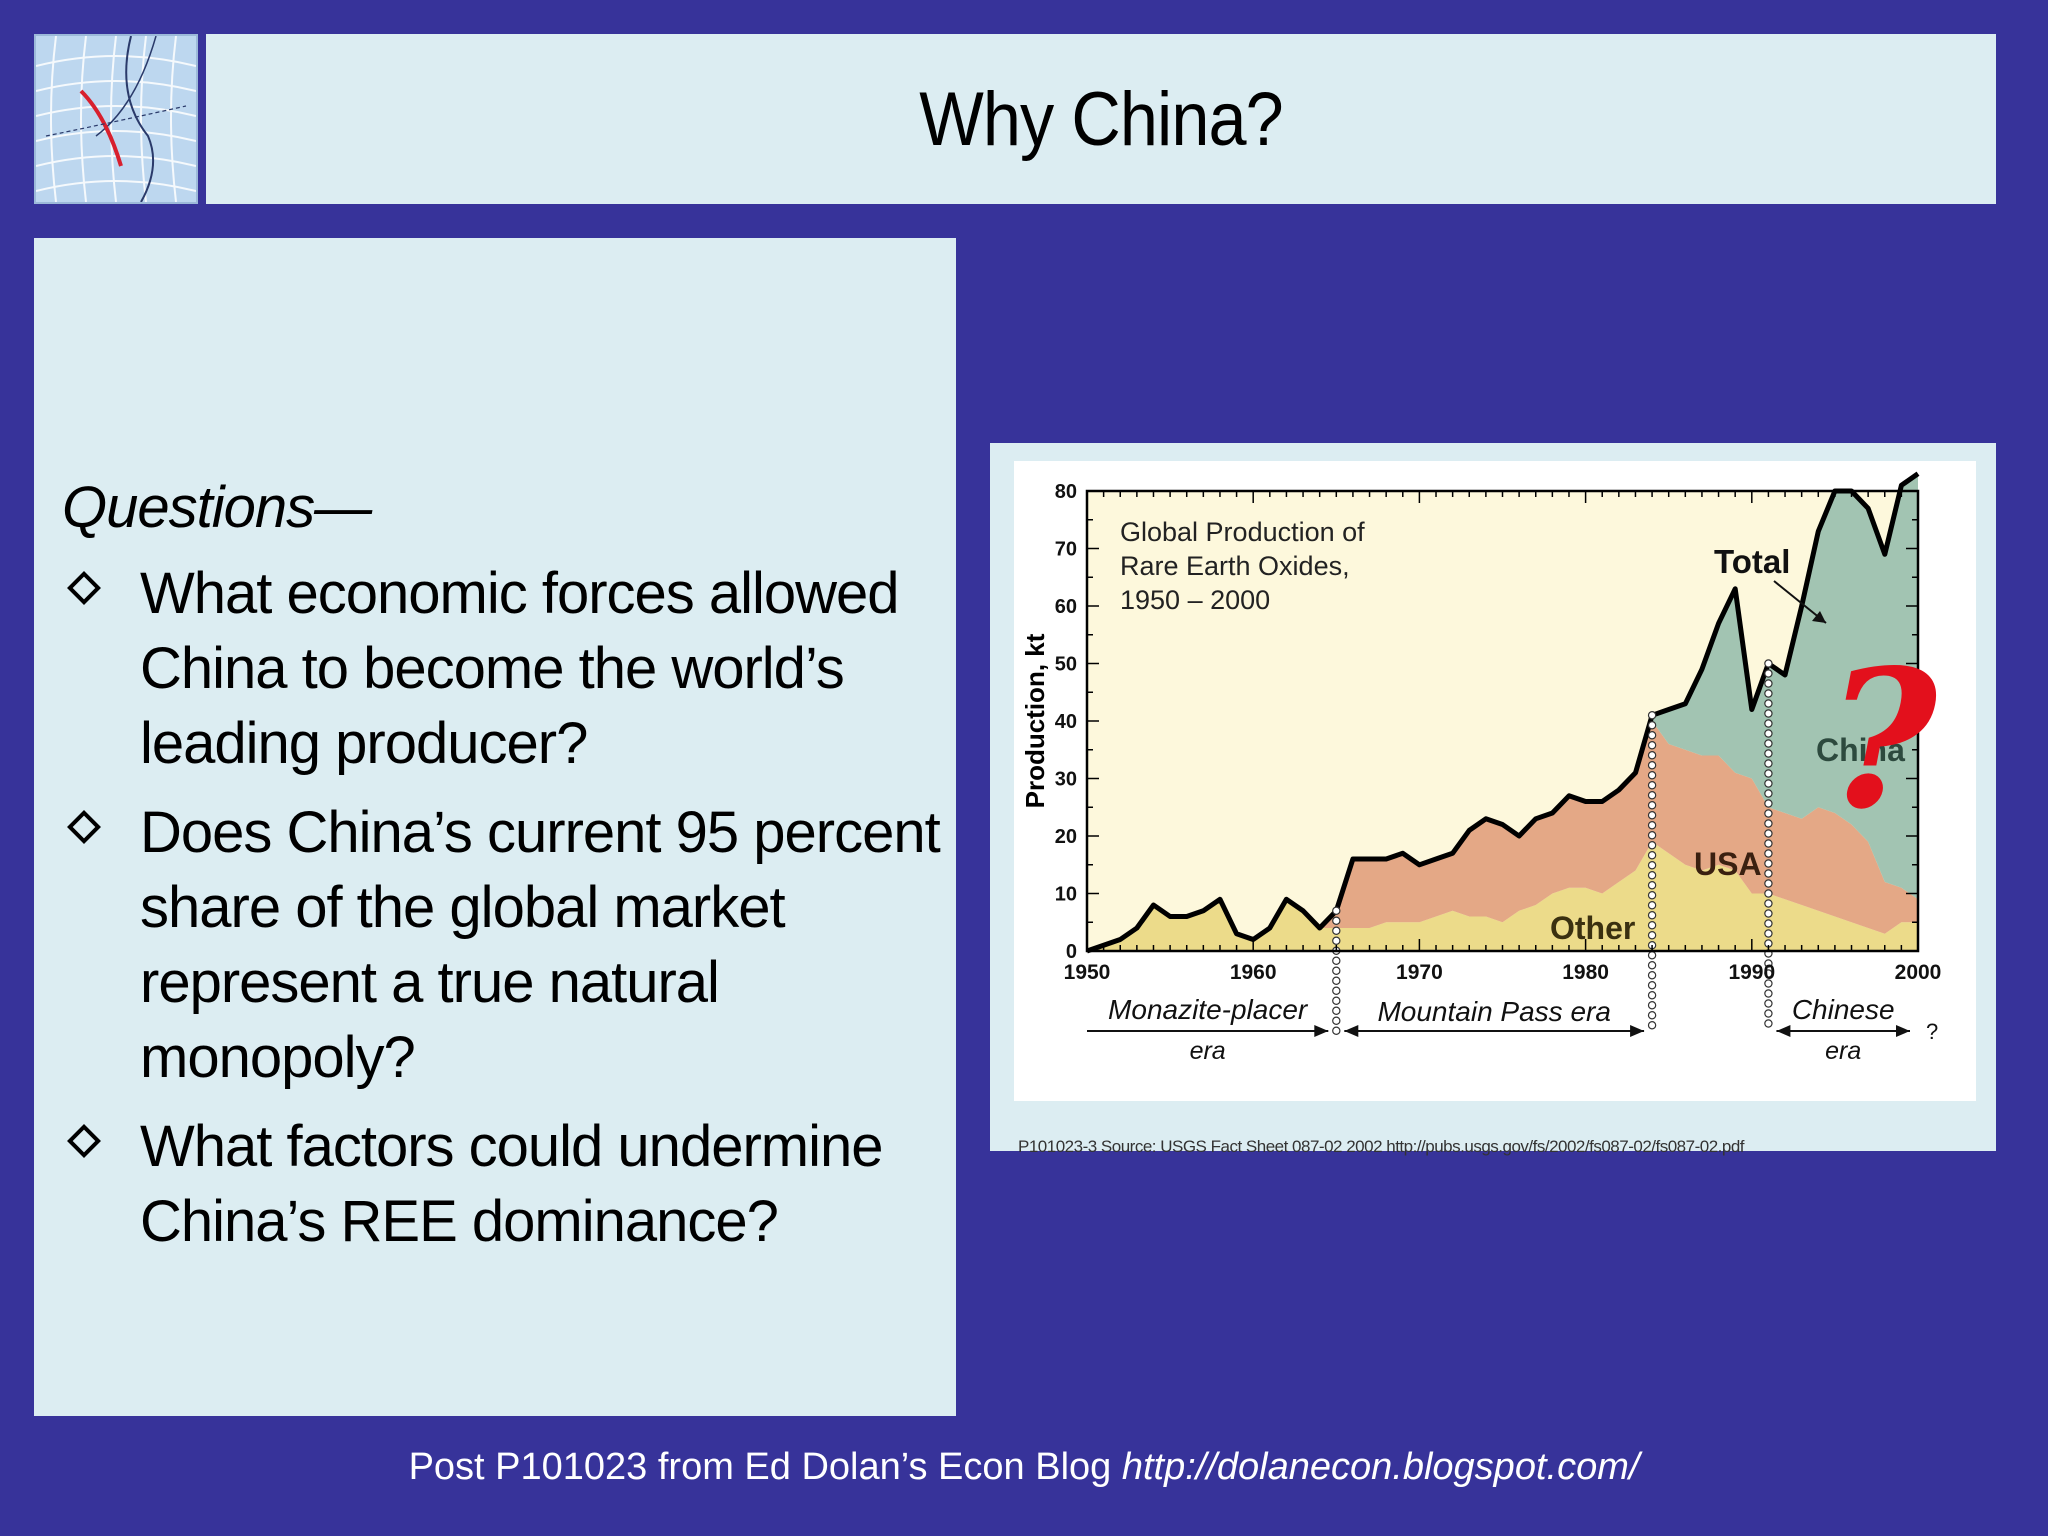  I want to click on y-tick-label: 30, so click(1066, 780).